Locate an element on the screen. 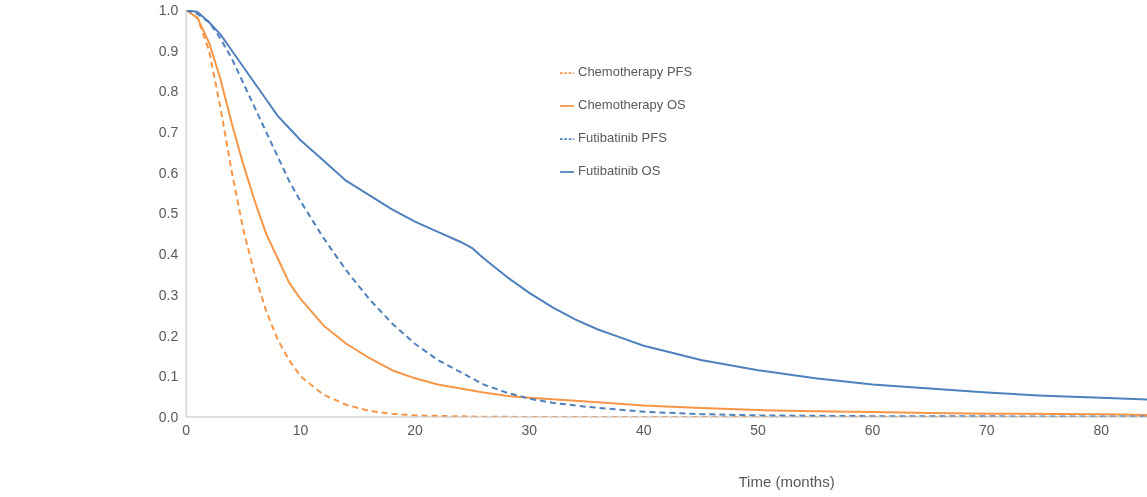 This screenshot has width=1147, height=497. y-tick-label: 1.0 is located at coordinates (168, 9).